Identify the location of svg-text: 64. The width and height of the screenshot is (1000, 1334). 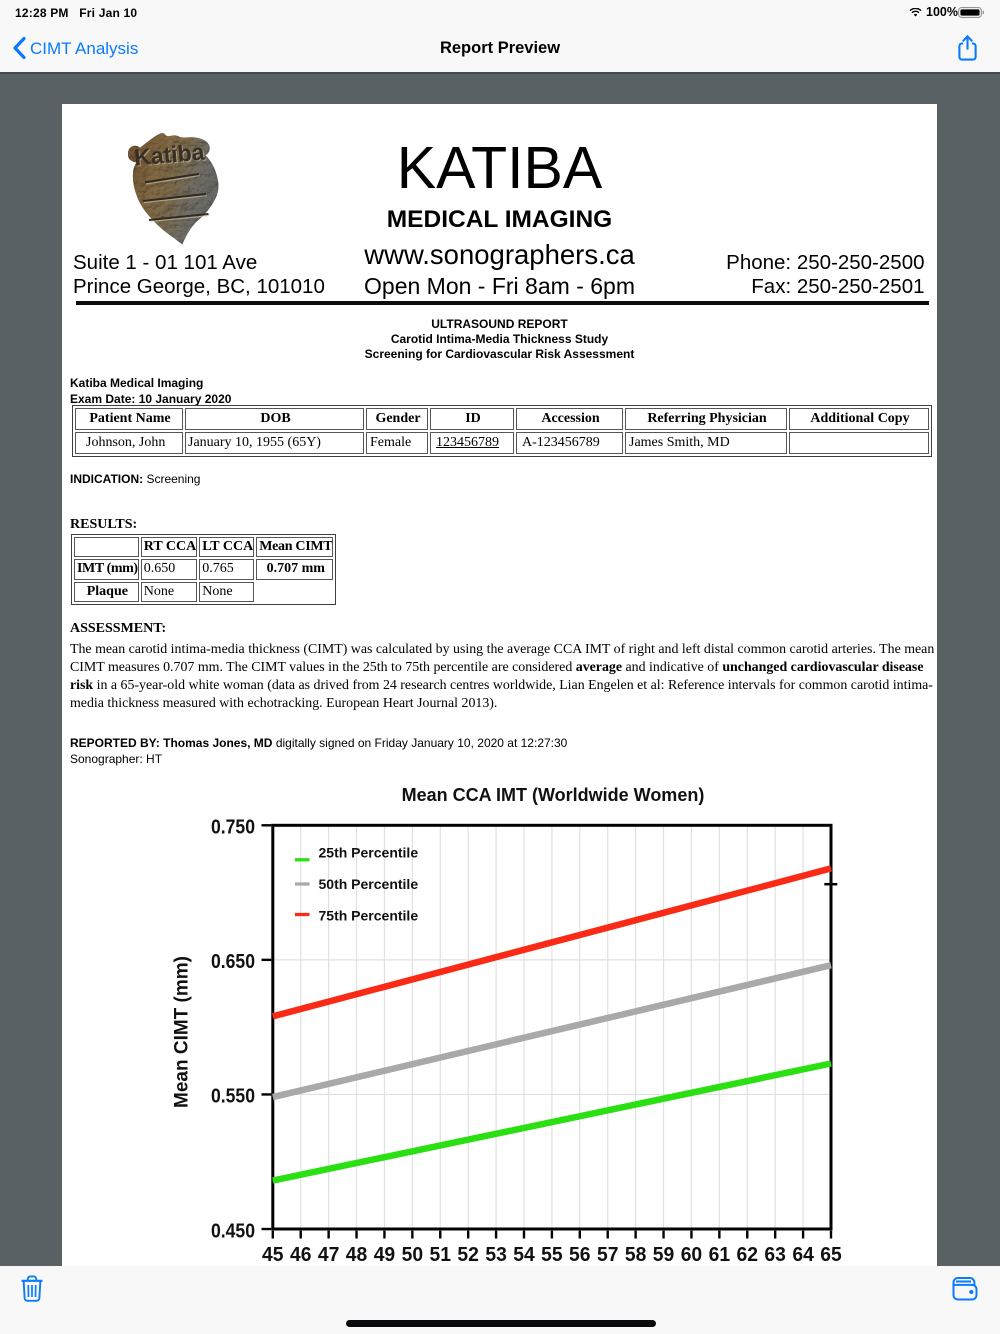
(803, 1255).